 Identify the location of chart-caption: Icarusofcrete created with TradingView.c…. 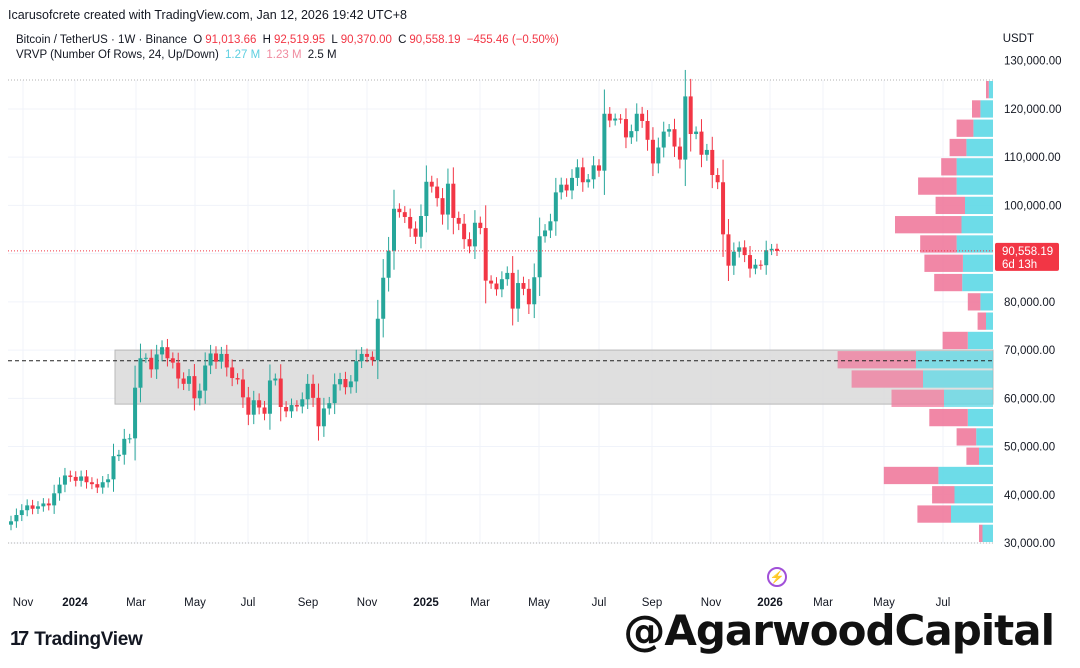
(207, 15).